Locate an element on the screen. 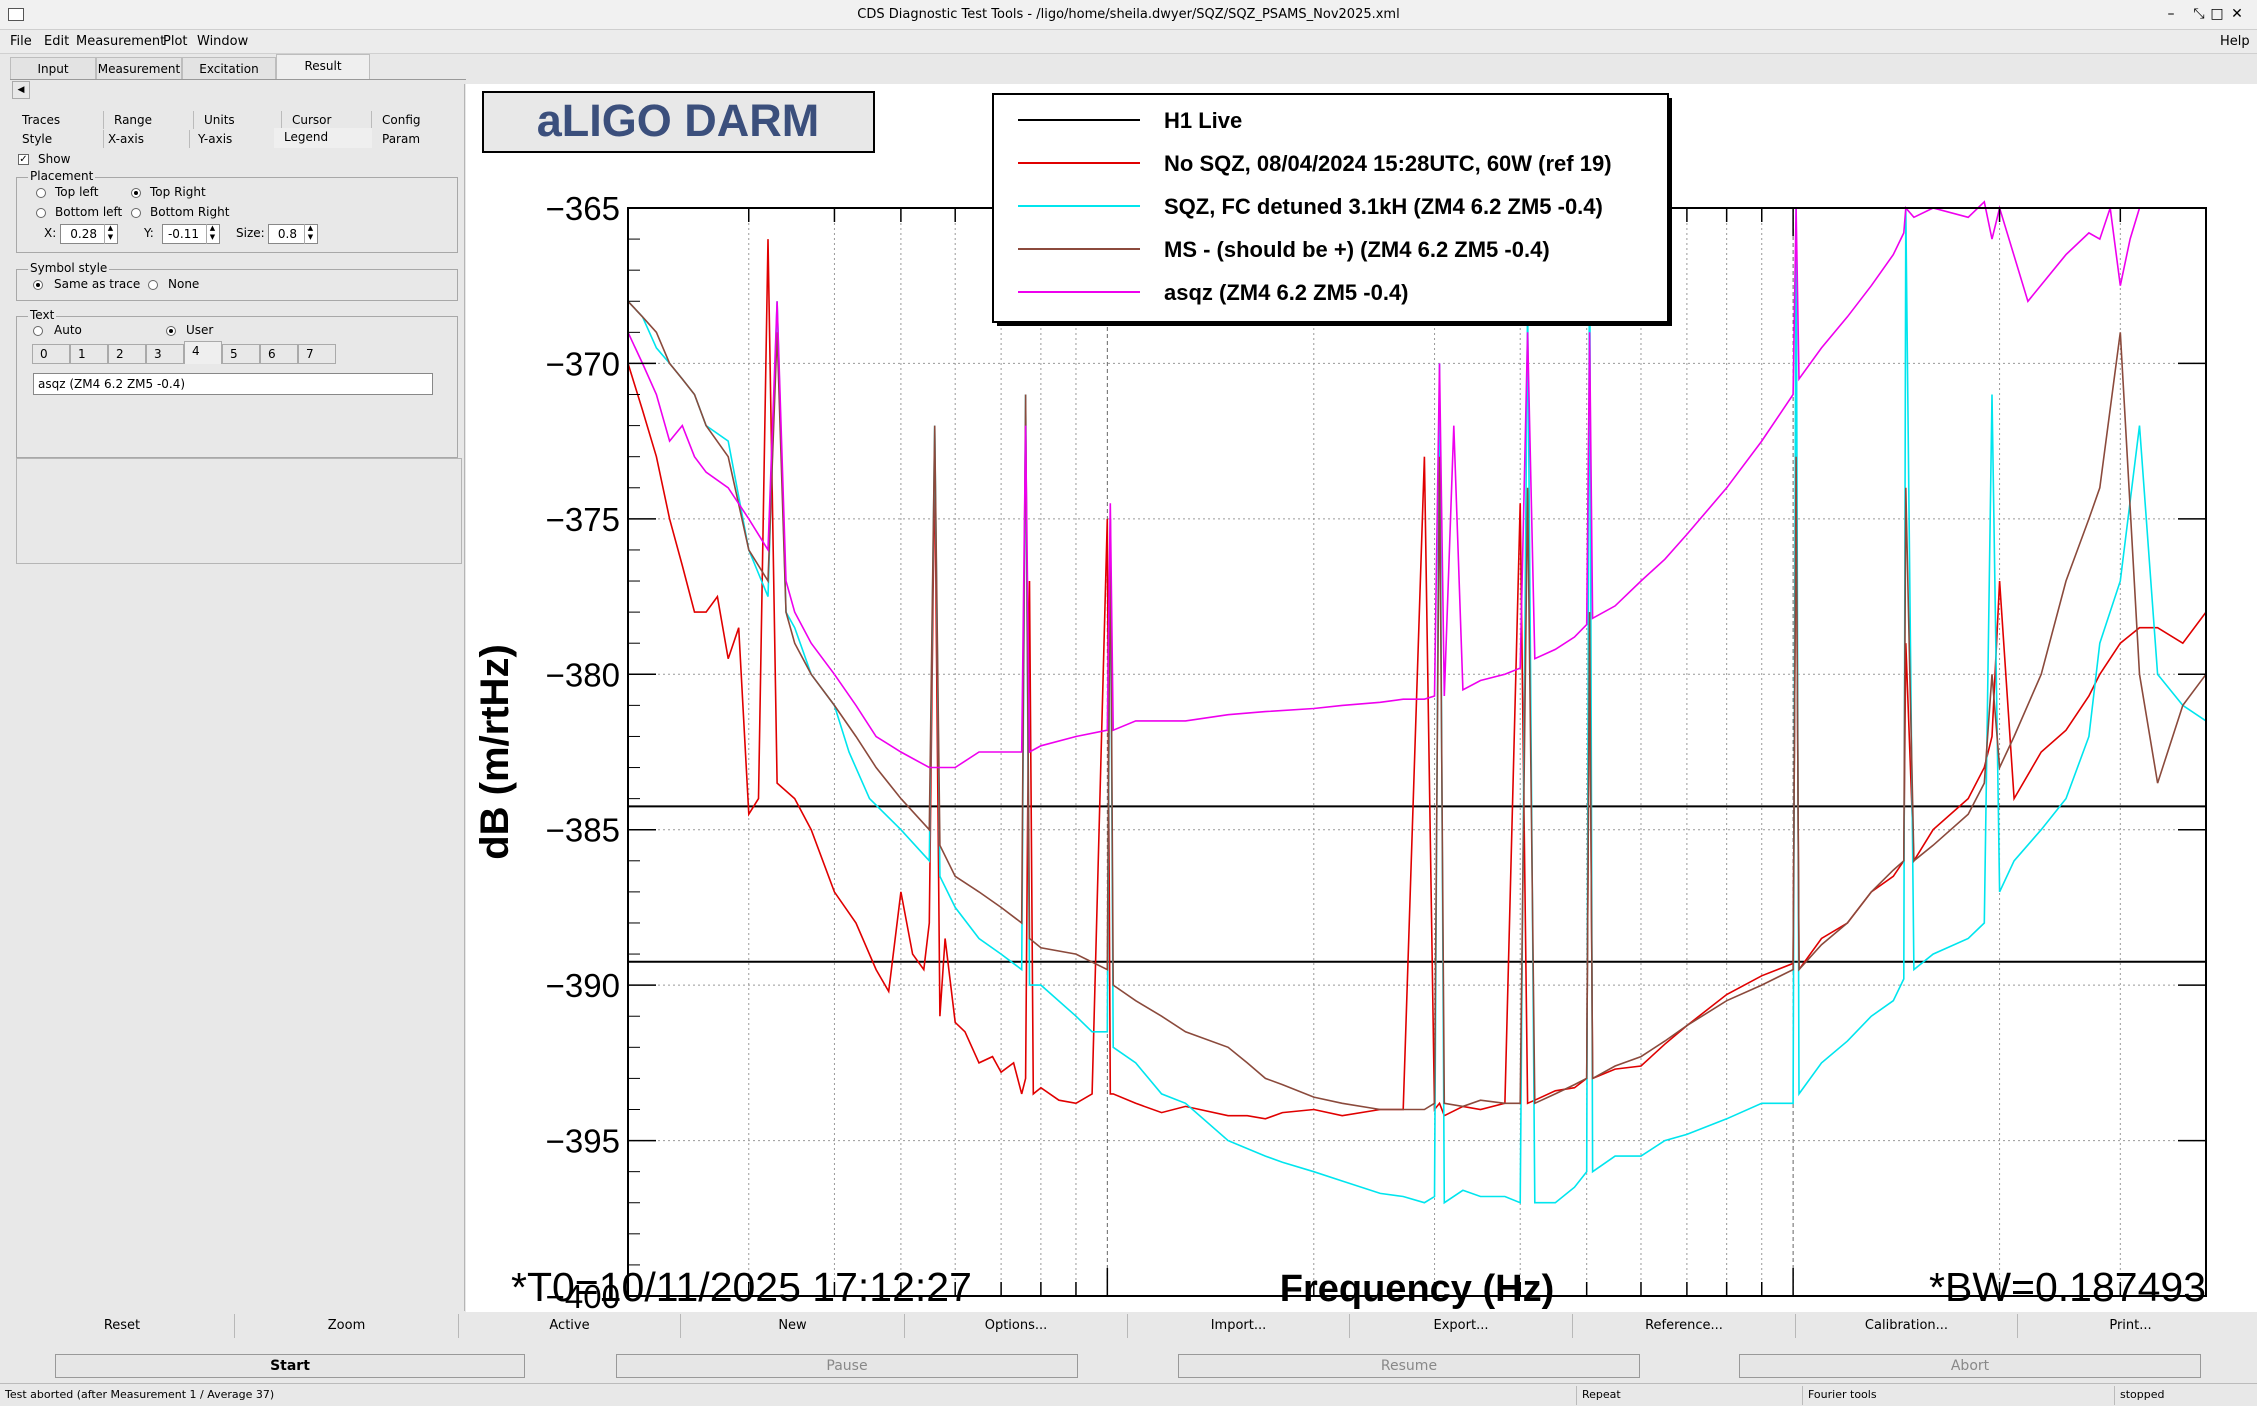 The image size is (2257, 1406). radio-bottom-left is located at coordinates (41, 213).